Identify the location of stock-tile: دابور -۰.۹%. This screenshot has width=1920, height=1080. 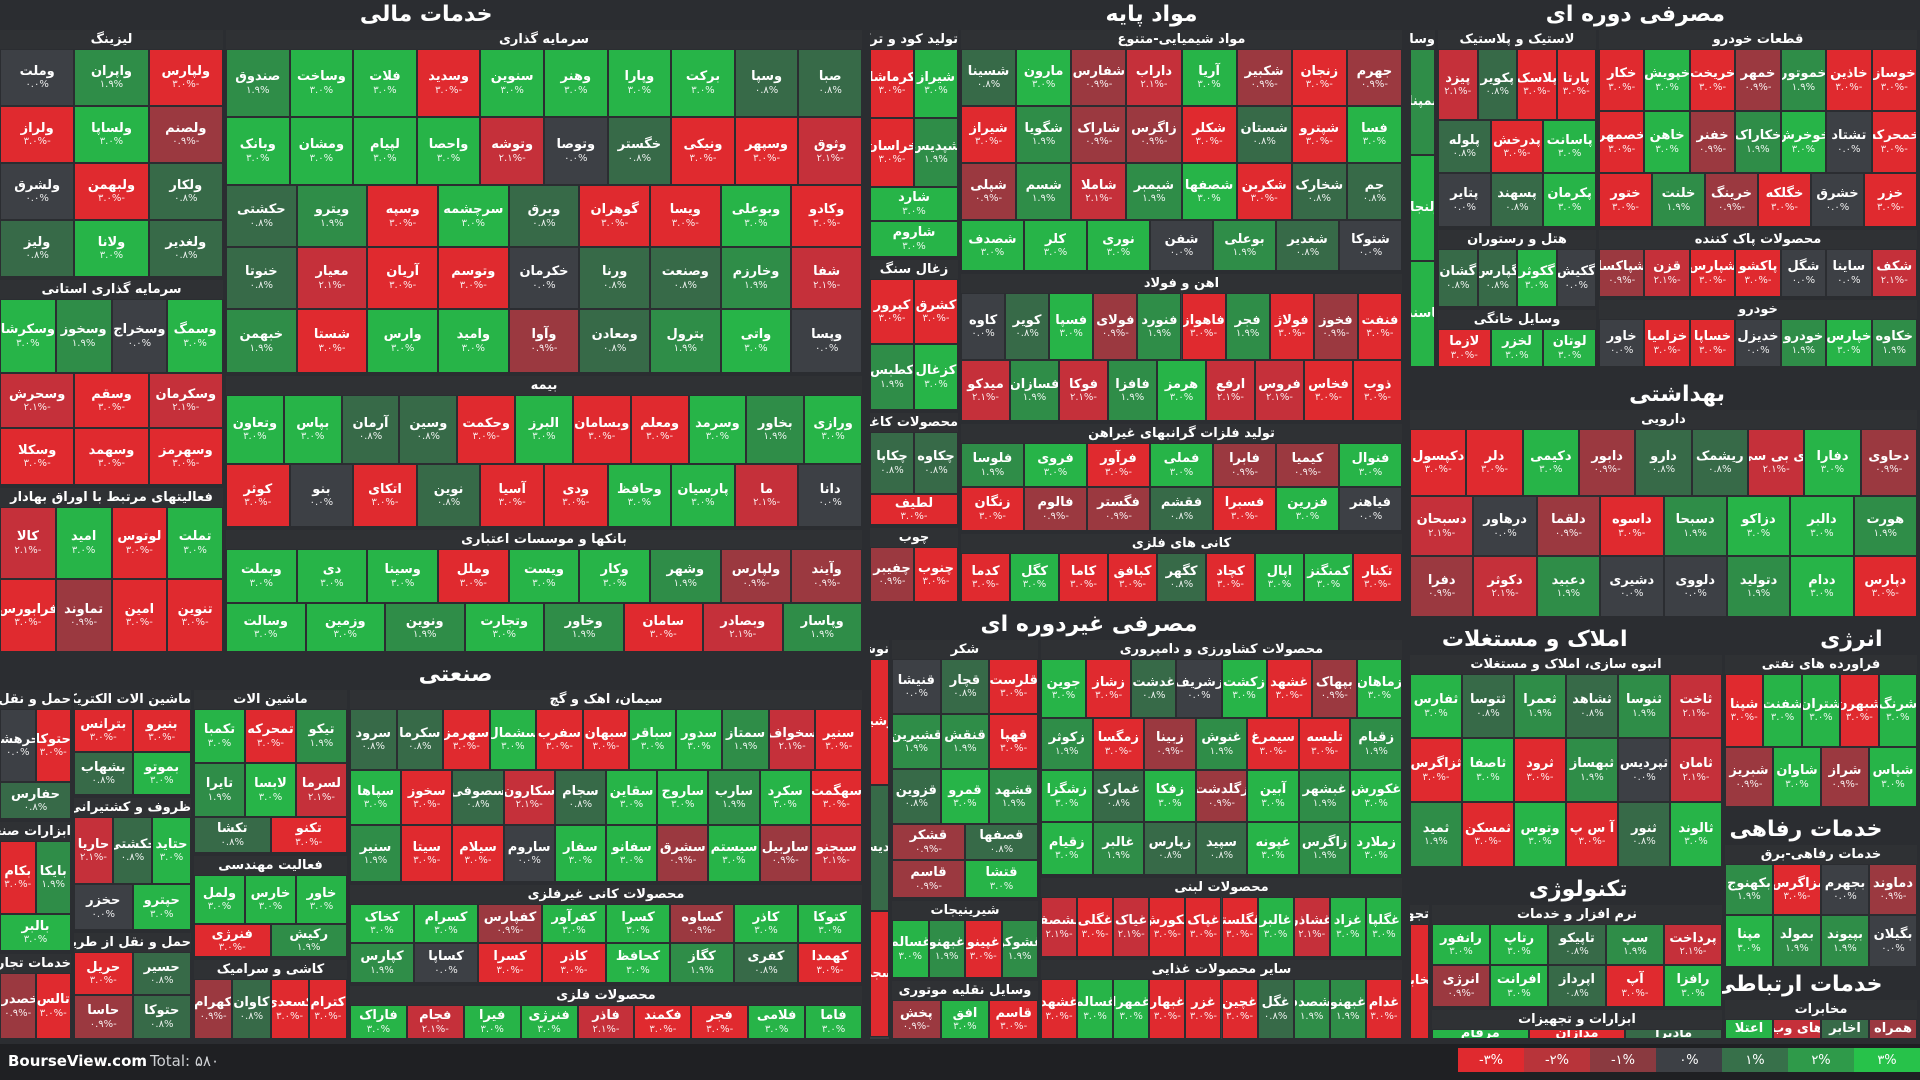
(1607, 462).